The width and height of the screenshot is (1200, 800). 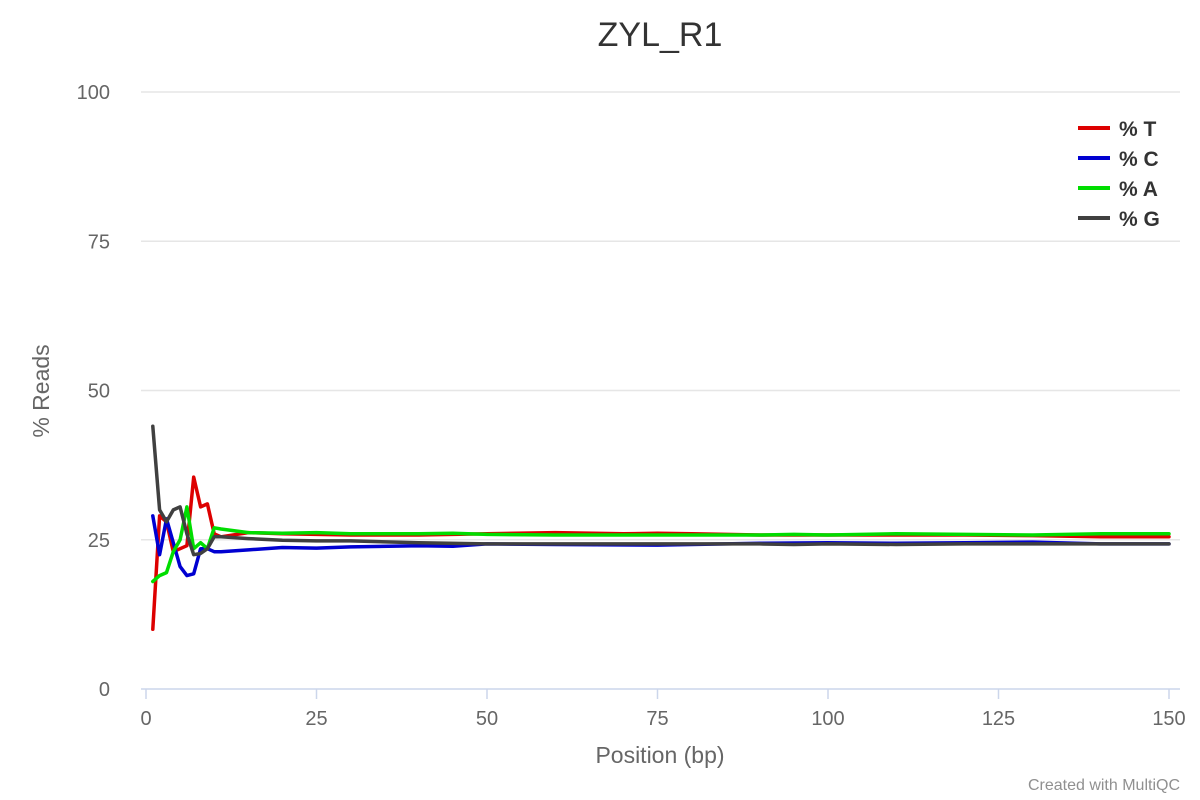 What do you see at coordinates (1104, 785) in the screenshot?
I see `credit-text: Created with MultiQC` at bounding box center [1104, 785].